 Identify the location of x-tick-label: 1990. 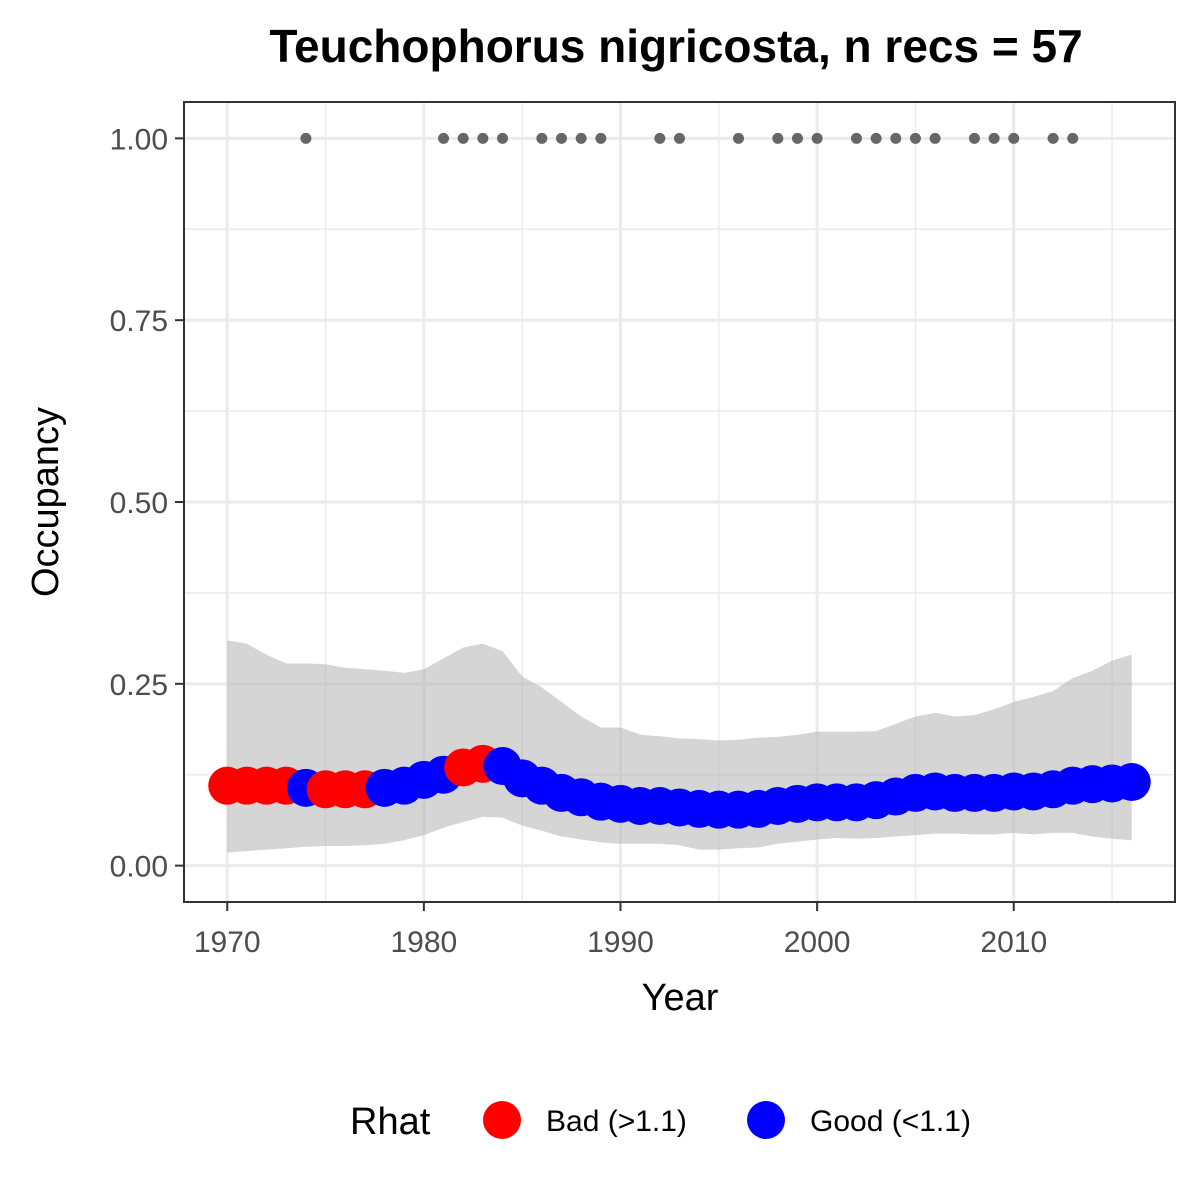
(620, 942).